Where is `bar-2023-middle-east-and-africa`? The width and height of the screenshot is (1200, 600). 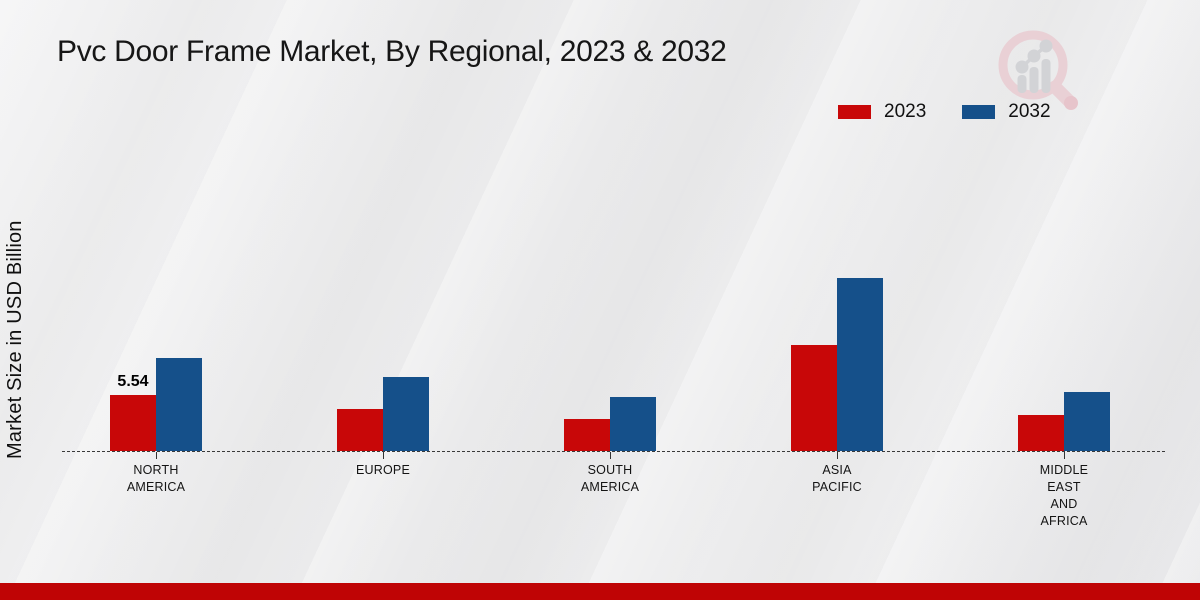 bar-2023-middle-east-and-africa is located at coordinates (1041, 433).